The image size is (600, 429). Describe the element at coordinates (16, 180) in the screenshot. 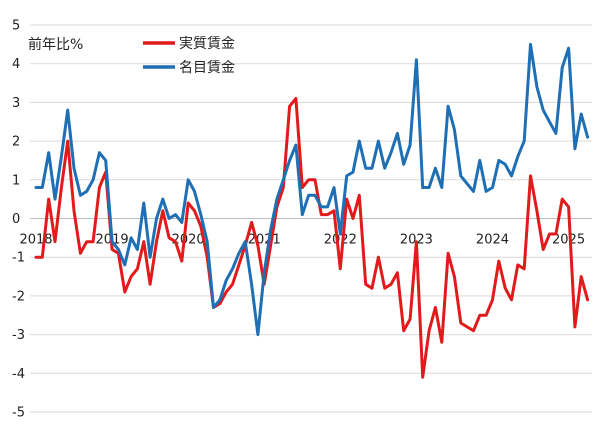

I see `y-tick-label: 1` at that location.